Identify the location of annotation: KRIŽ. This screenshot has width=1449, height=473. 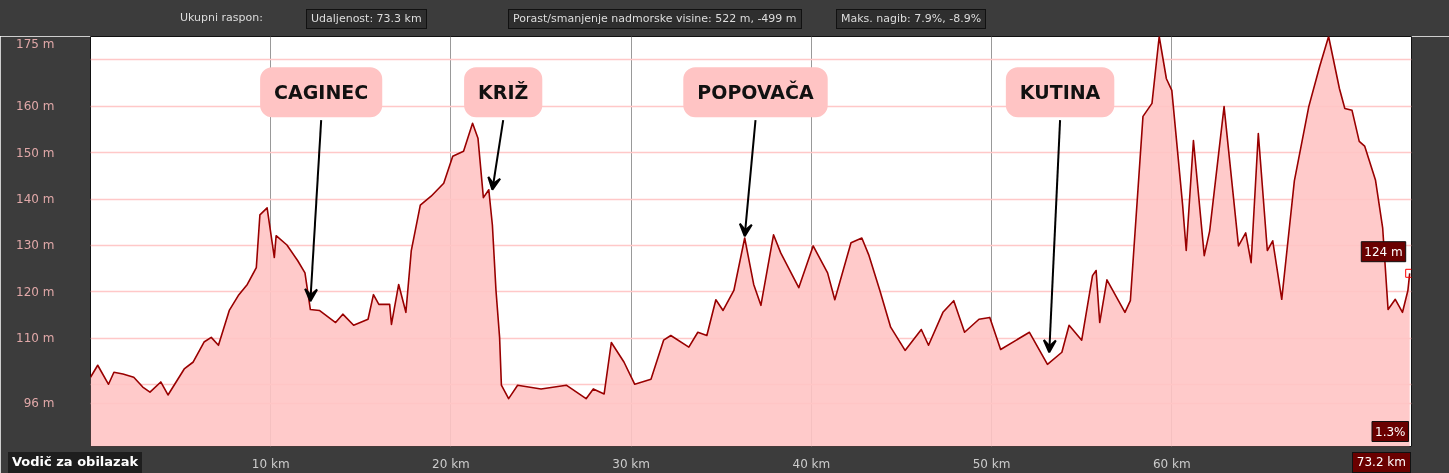
(503, 92).